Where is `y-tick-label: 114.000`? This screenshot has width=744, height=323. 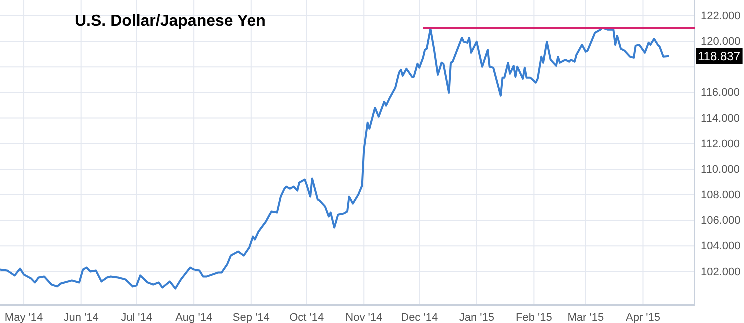 y-tick-label: 114.000 is located at coordinates (720, 118).